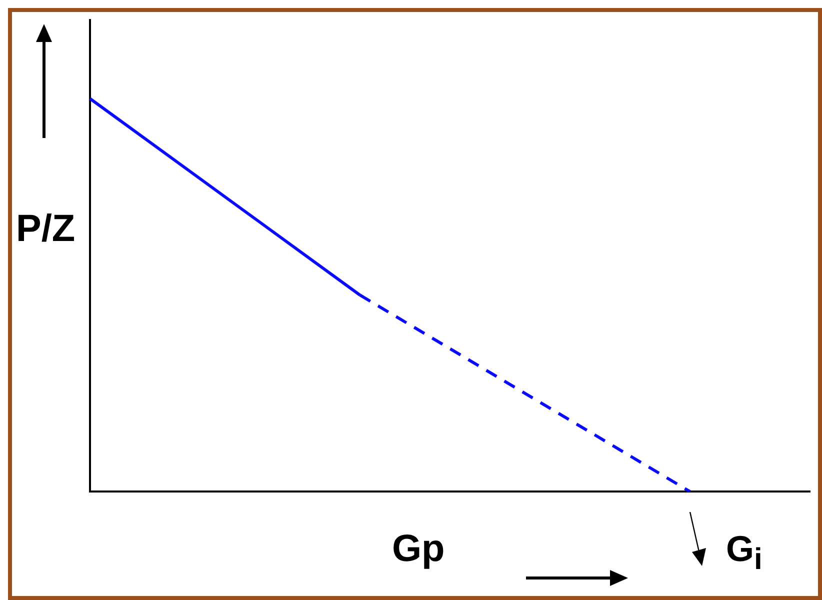  Describe the element at coordinates (744, 553) in the screenshot. I see `text: G$_{i}$` at that location.